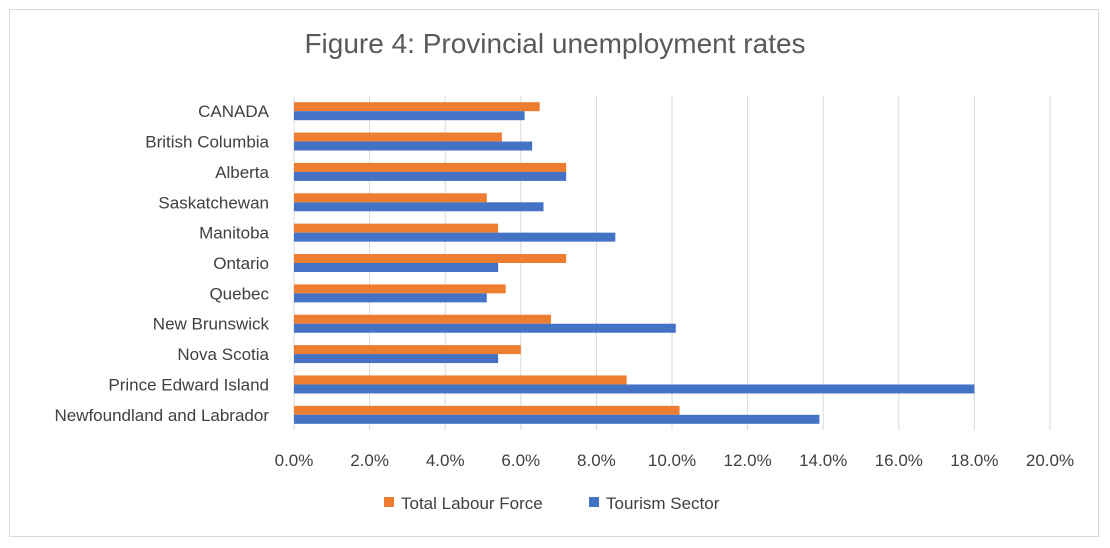 This screenshot has height=548, width=1110. Describe the element at coordinates (1050, 460) in the screenshot. I see `x-tick-label: 20.0%` at that location.